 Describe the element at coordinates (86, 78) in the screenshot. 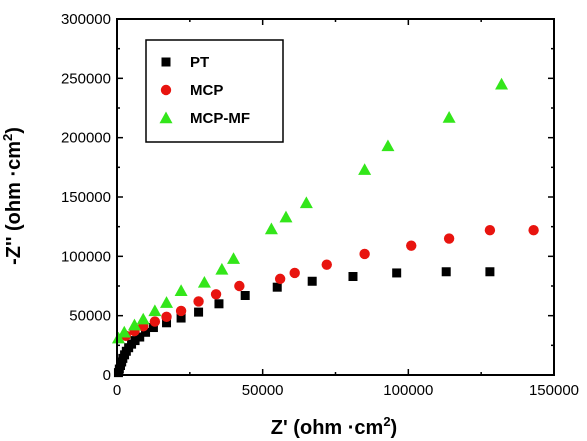

I see `y-tick-label: 250000` at that location.